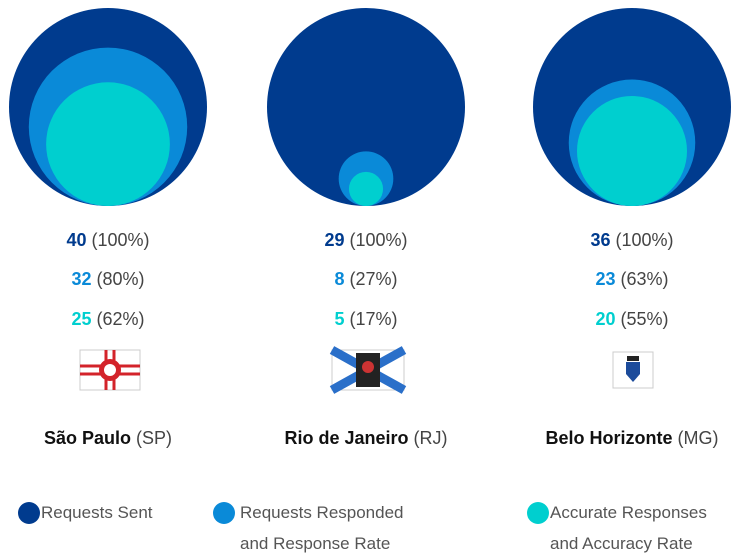 This screenshot has width=743, height=559. What do you see at coordinates (76, 240) in the screenshot?
I see `value-number: 40` at bounding box center [76, 240].